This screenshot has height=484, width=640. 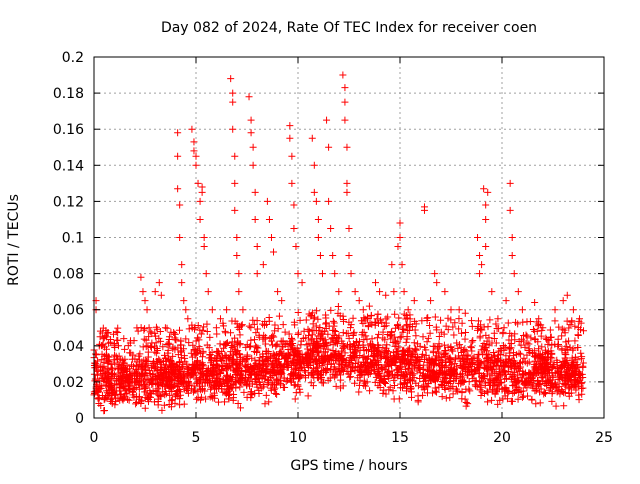 What do you see at coordinates (68, 311) in the screenshot?
I see `y-tick-label: 0.06` at bounding box center [68, 311].